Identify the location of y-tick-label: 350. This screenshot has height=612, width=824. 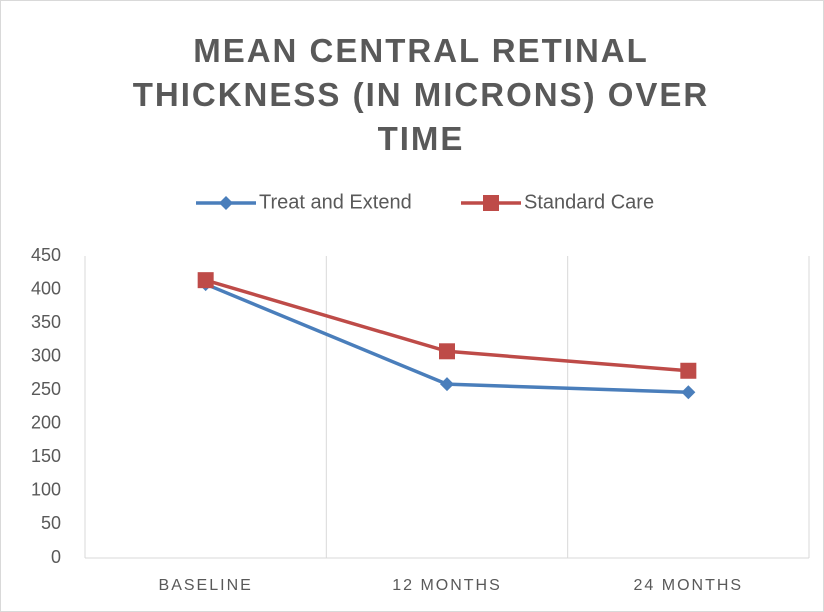
(46, 322).